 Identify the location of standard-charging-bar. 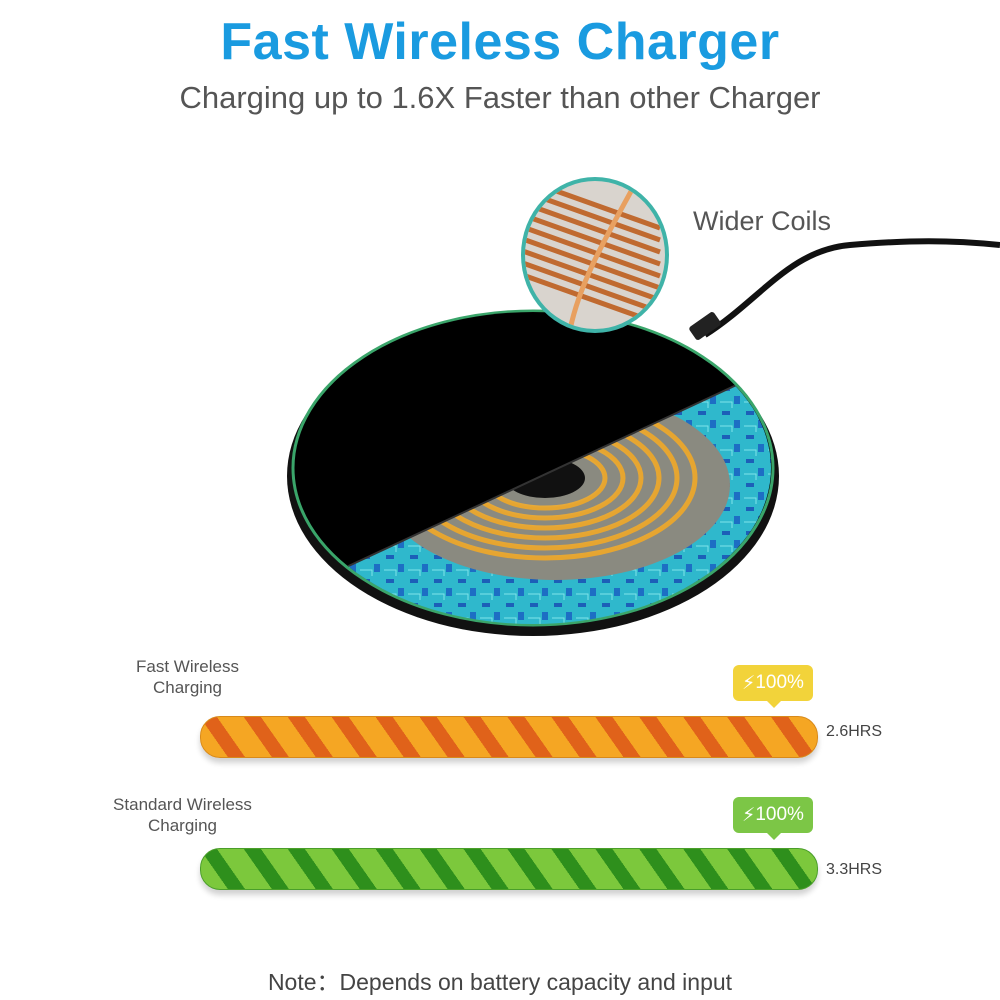
(509, 869).